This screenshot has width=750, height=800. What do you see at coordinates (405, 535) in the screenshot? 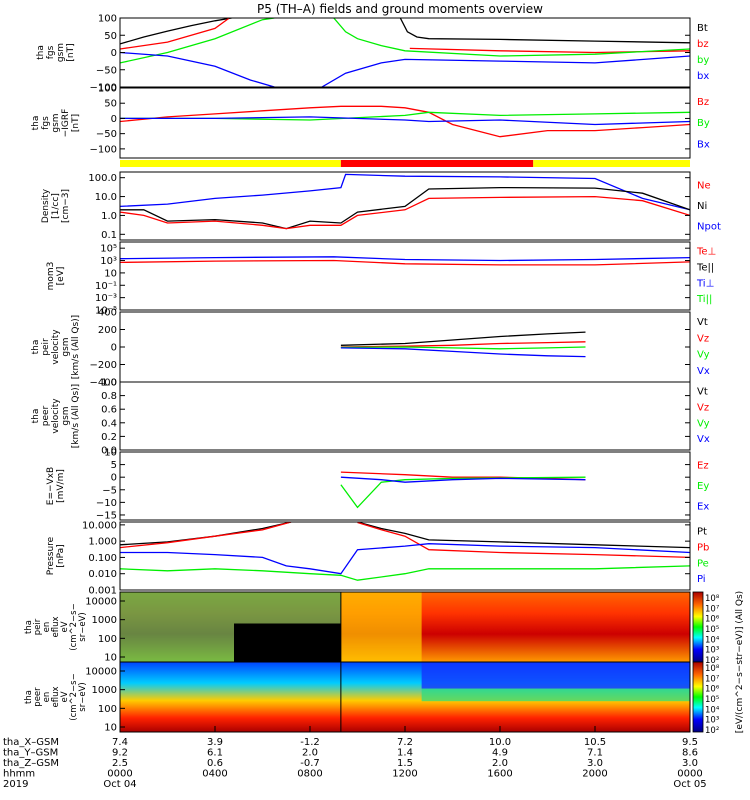
I see `series-pt` at bounding box center [405, 535].